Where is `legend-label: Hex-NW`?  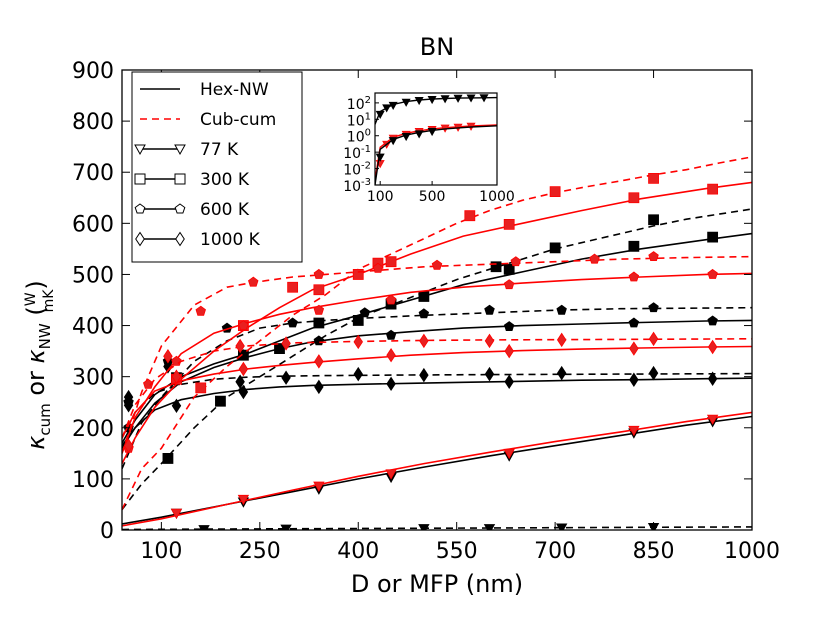 legend-label: Hex-NW is located at coordinates (234, 90).